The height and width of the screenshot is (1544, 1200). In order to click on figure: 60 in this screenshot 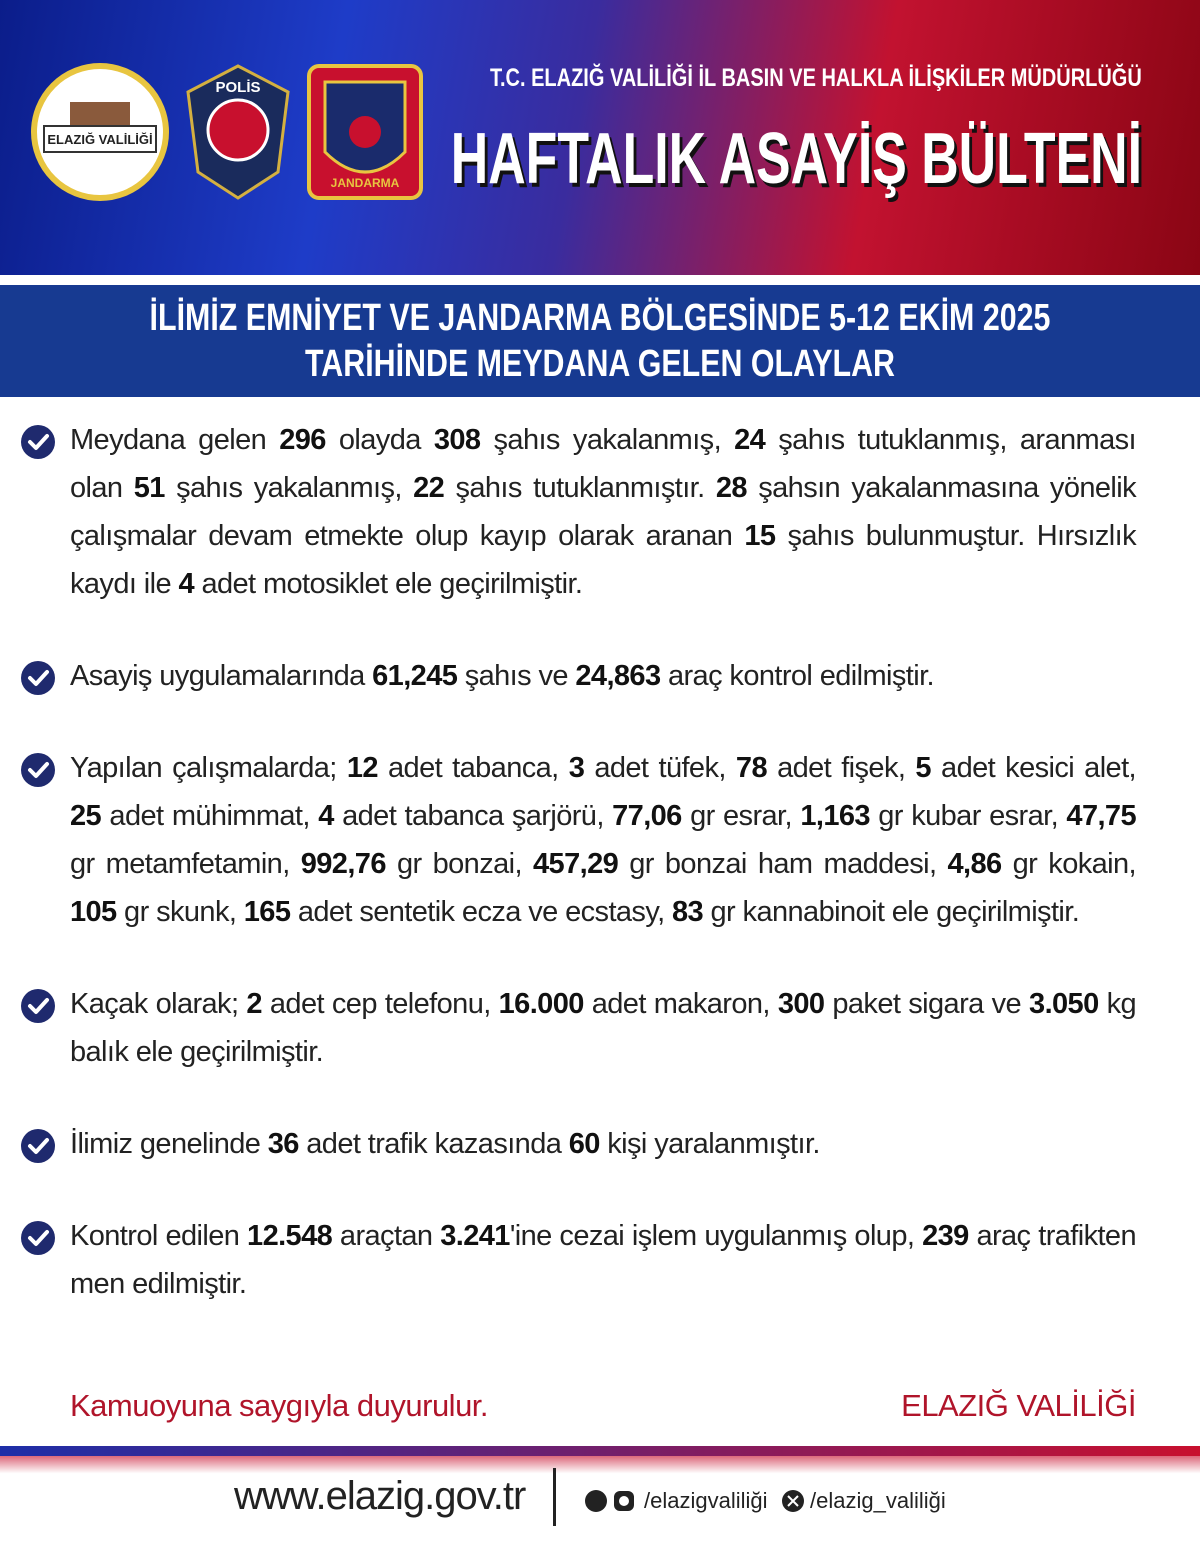, I will do `click(584, 1144)`.